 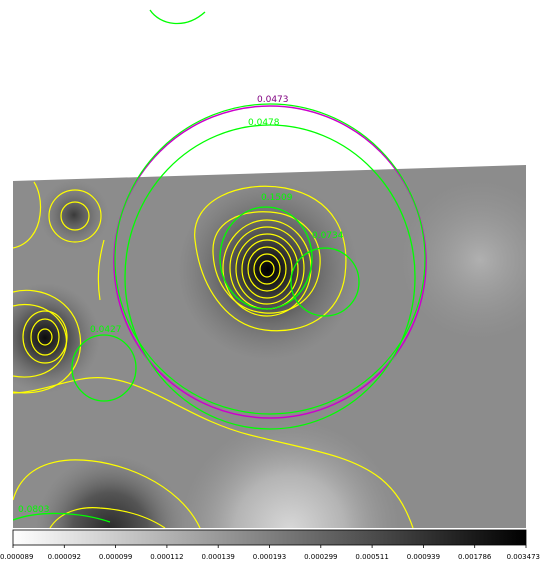 I want to click on colorbar-tick-label: 0.001786, so click(x=475, y=557).